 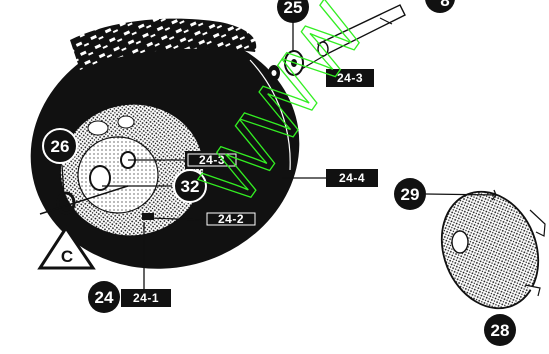 I want to click on callout-edge: 8, so click(x=440, y=6).